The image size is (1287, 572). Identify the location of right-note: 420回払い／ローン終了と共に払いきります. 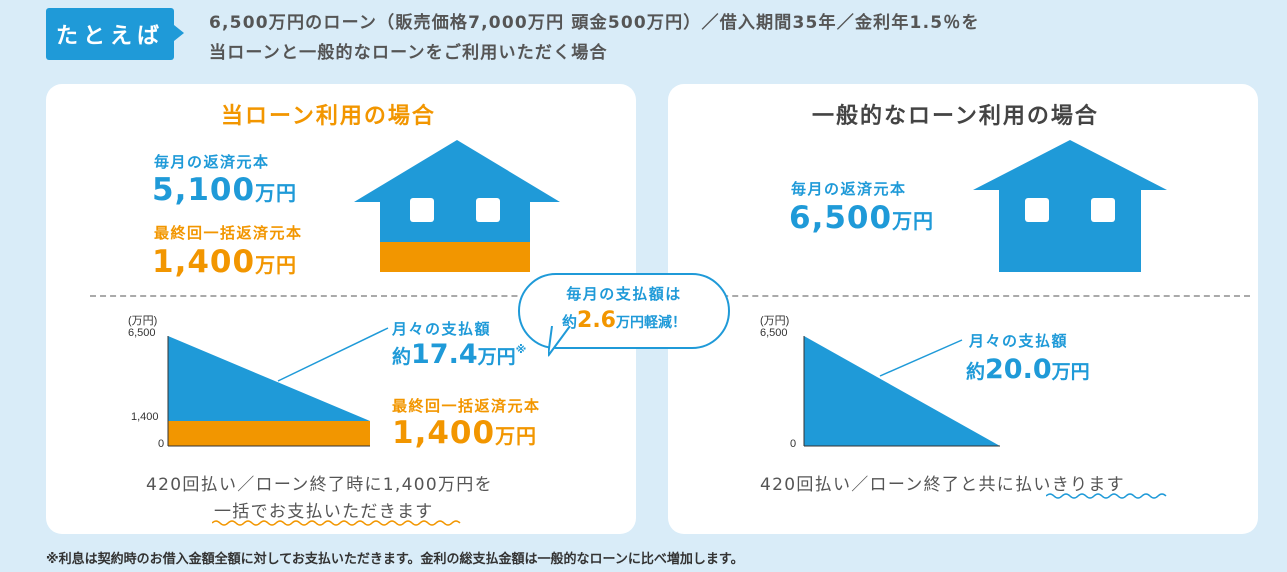
(942, 482).